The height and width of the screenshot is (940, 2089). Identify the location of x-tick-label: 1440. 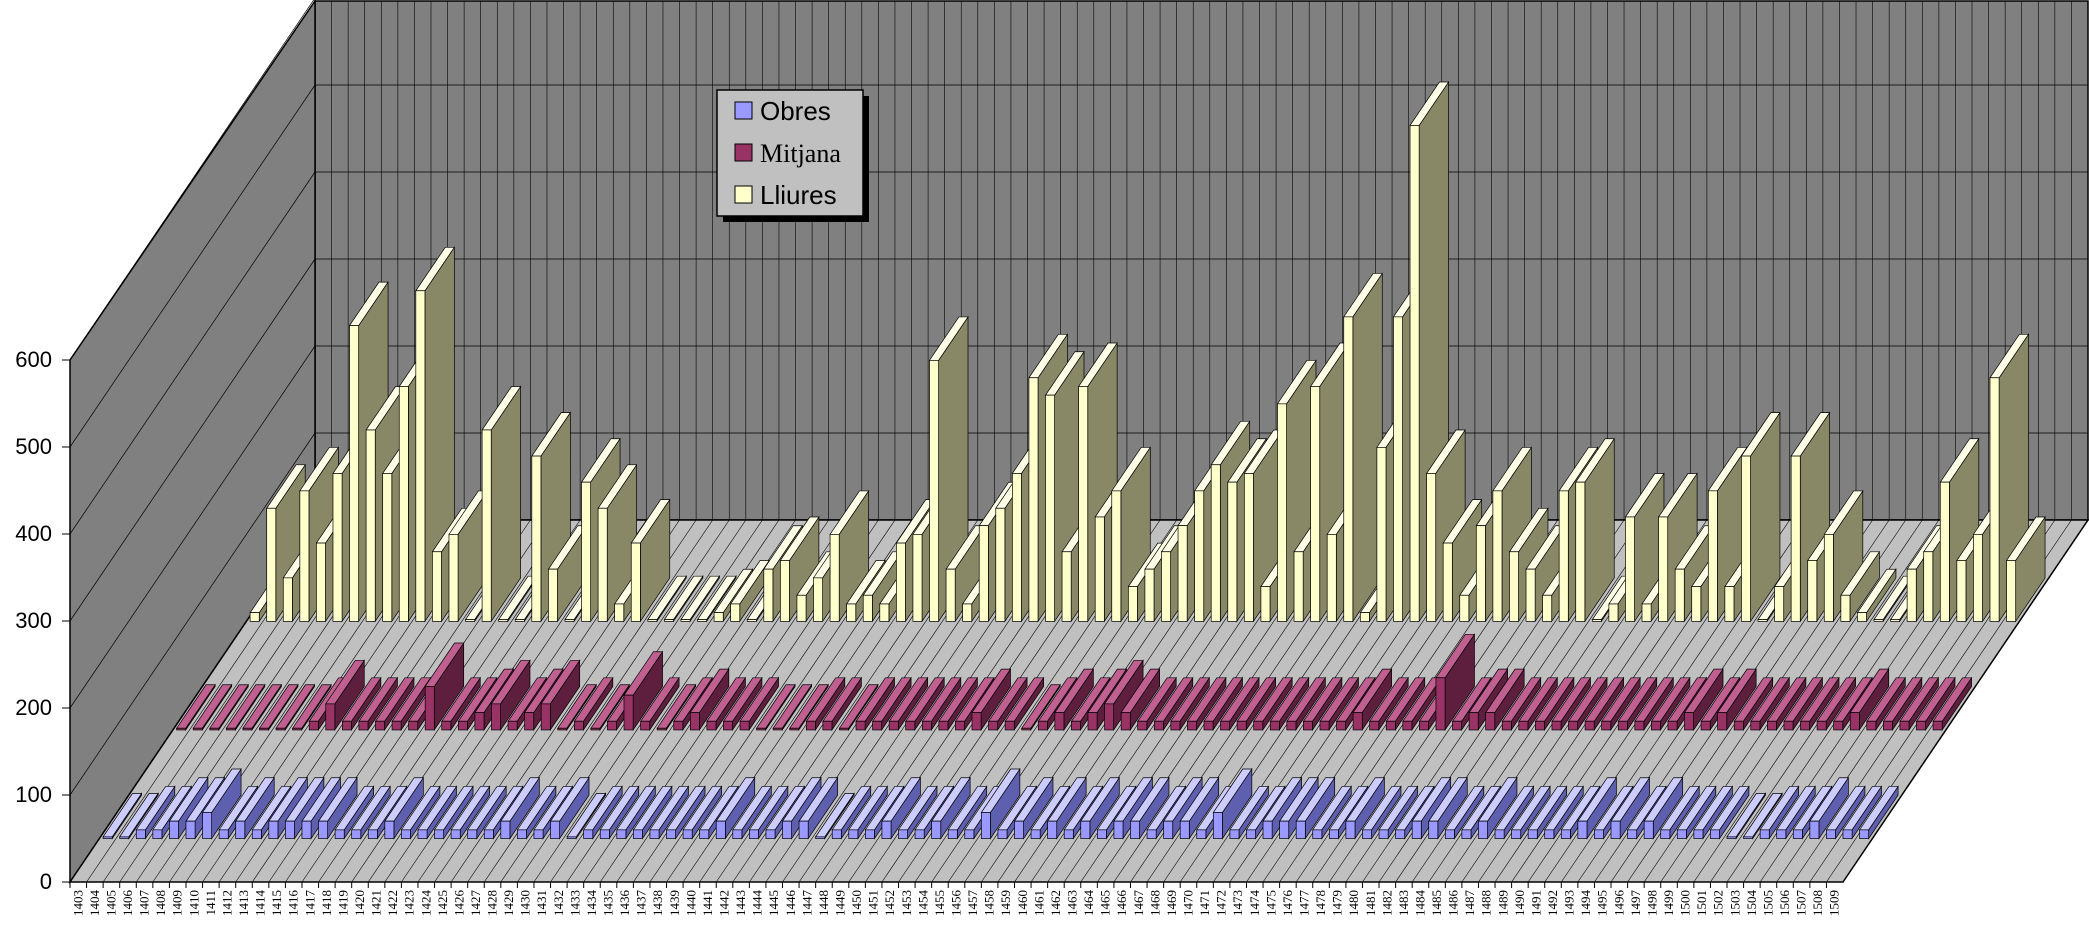
(690, 903).